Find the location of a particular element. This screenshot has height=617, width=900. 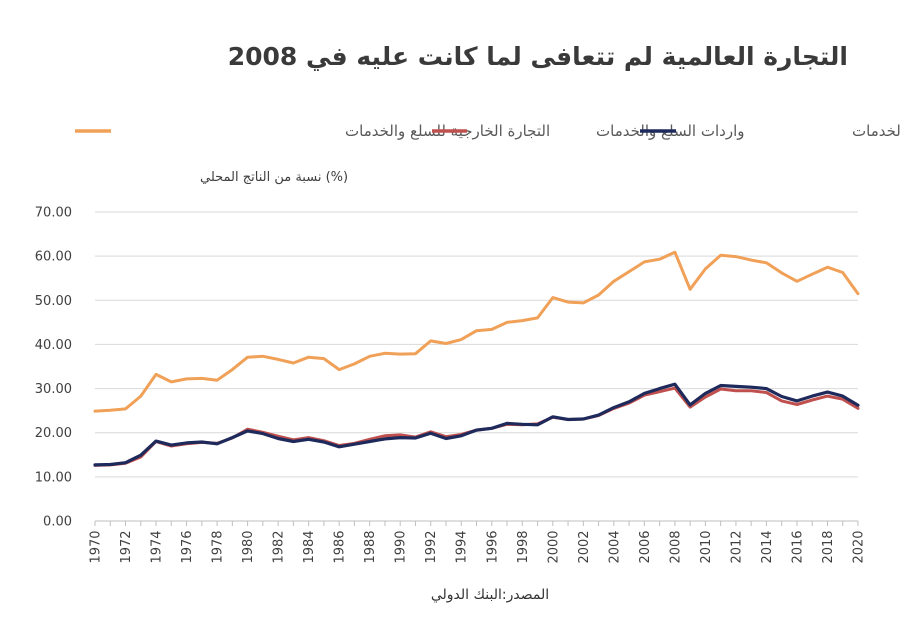

x-tick-label: 2000 is located at coordinates (553, 546).